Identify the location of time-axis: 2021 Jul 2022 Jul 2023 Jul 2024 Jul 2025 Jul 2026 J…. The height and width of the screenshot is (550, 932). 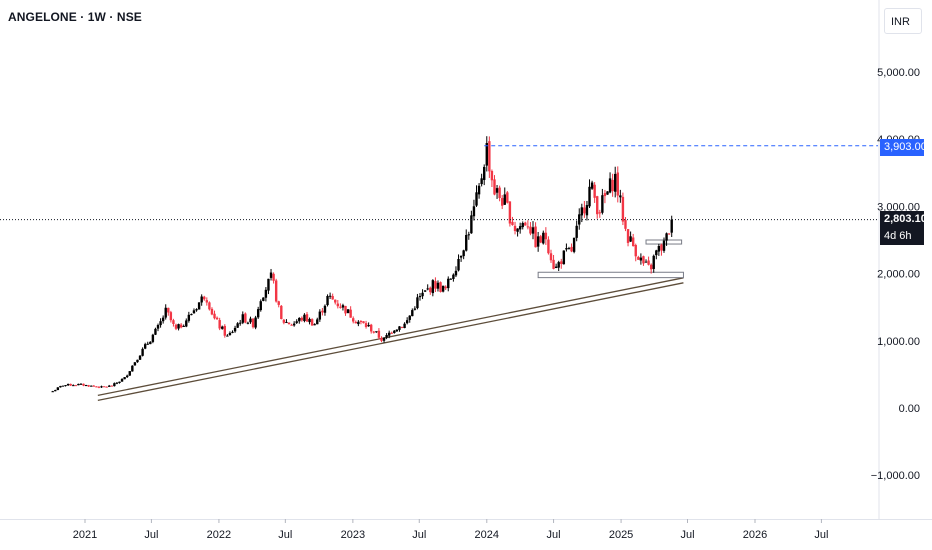
(451, 530).